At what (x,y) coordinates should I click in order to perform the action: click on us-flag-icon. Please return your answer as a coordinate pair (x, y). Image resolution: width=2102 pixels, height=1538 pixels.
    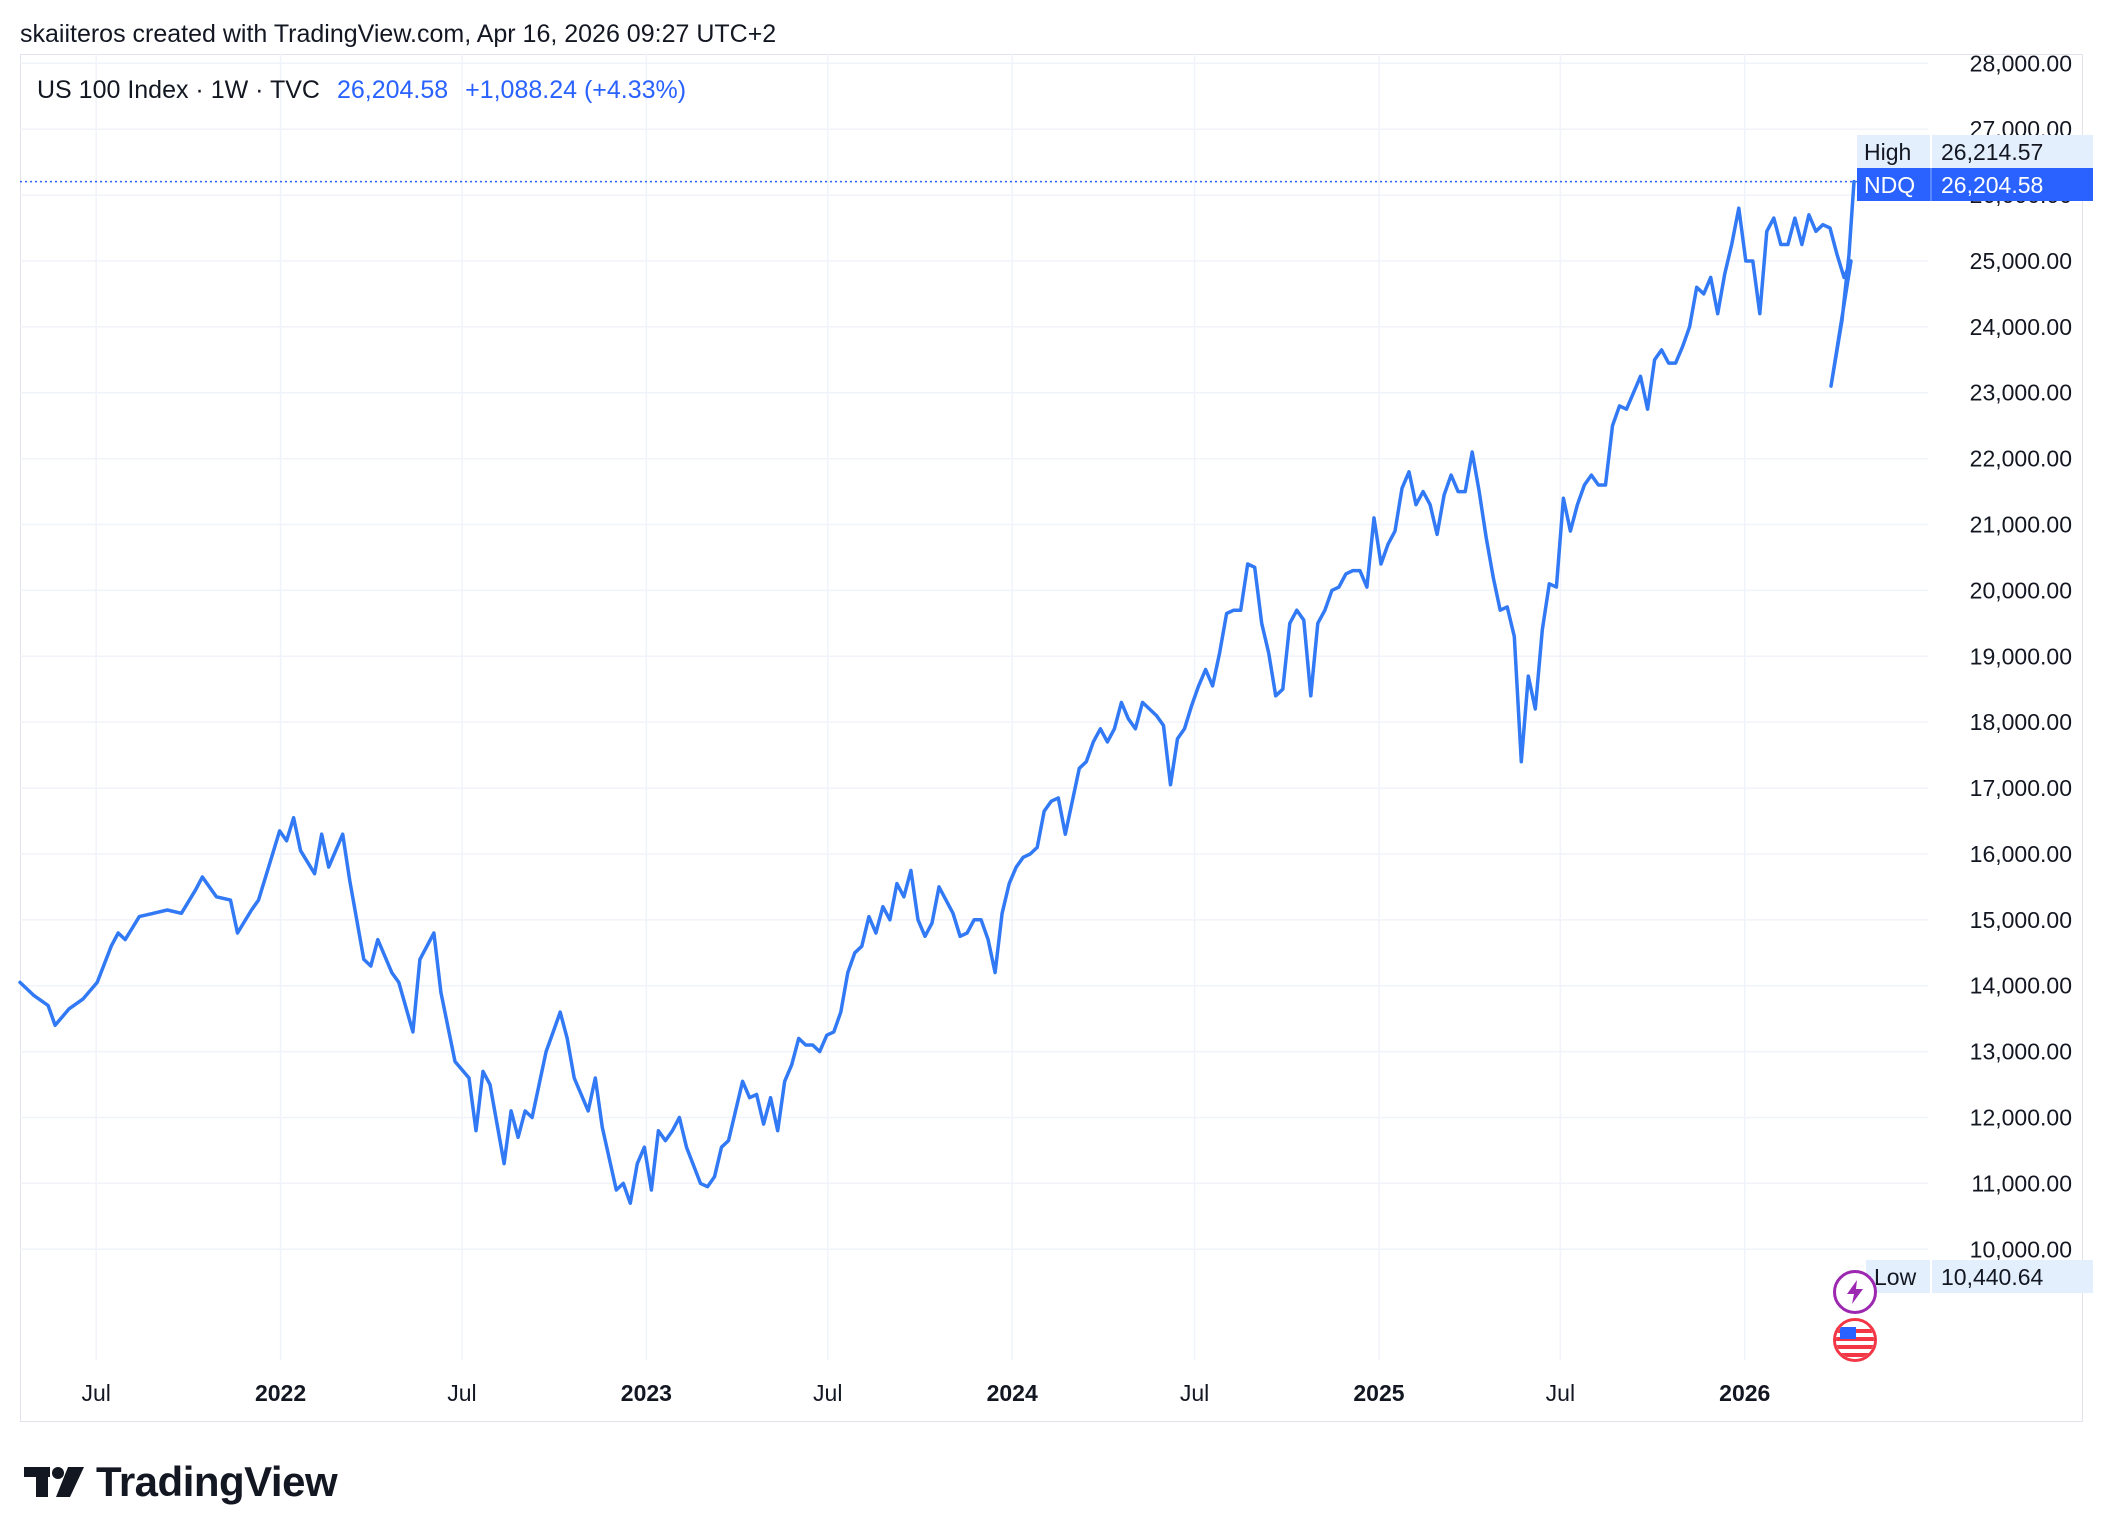
    Looking at the image, I should click on (1855, 1340).